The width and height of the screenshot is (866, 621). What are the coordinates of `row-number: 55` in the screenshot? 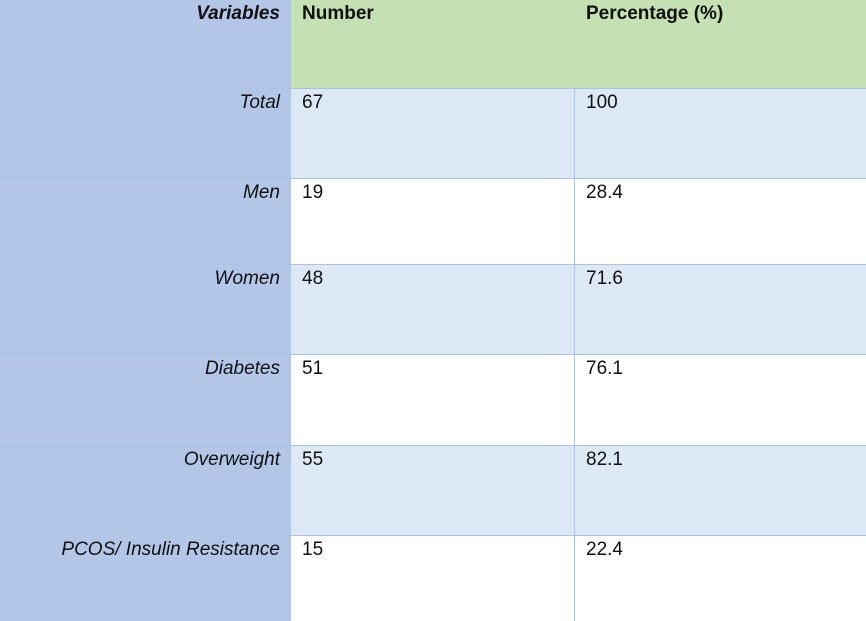 It's located at (433, 491).